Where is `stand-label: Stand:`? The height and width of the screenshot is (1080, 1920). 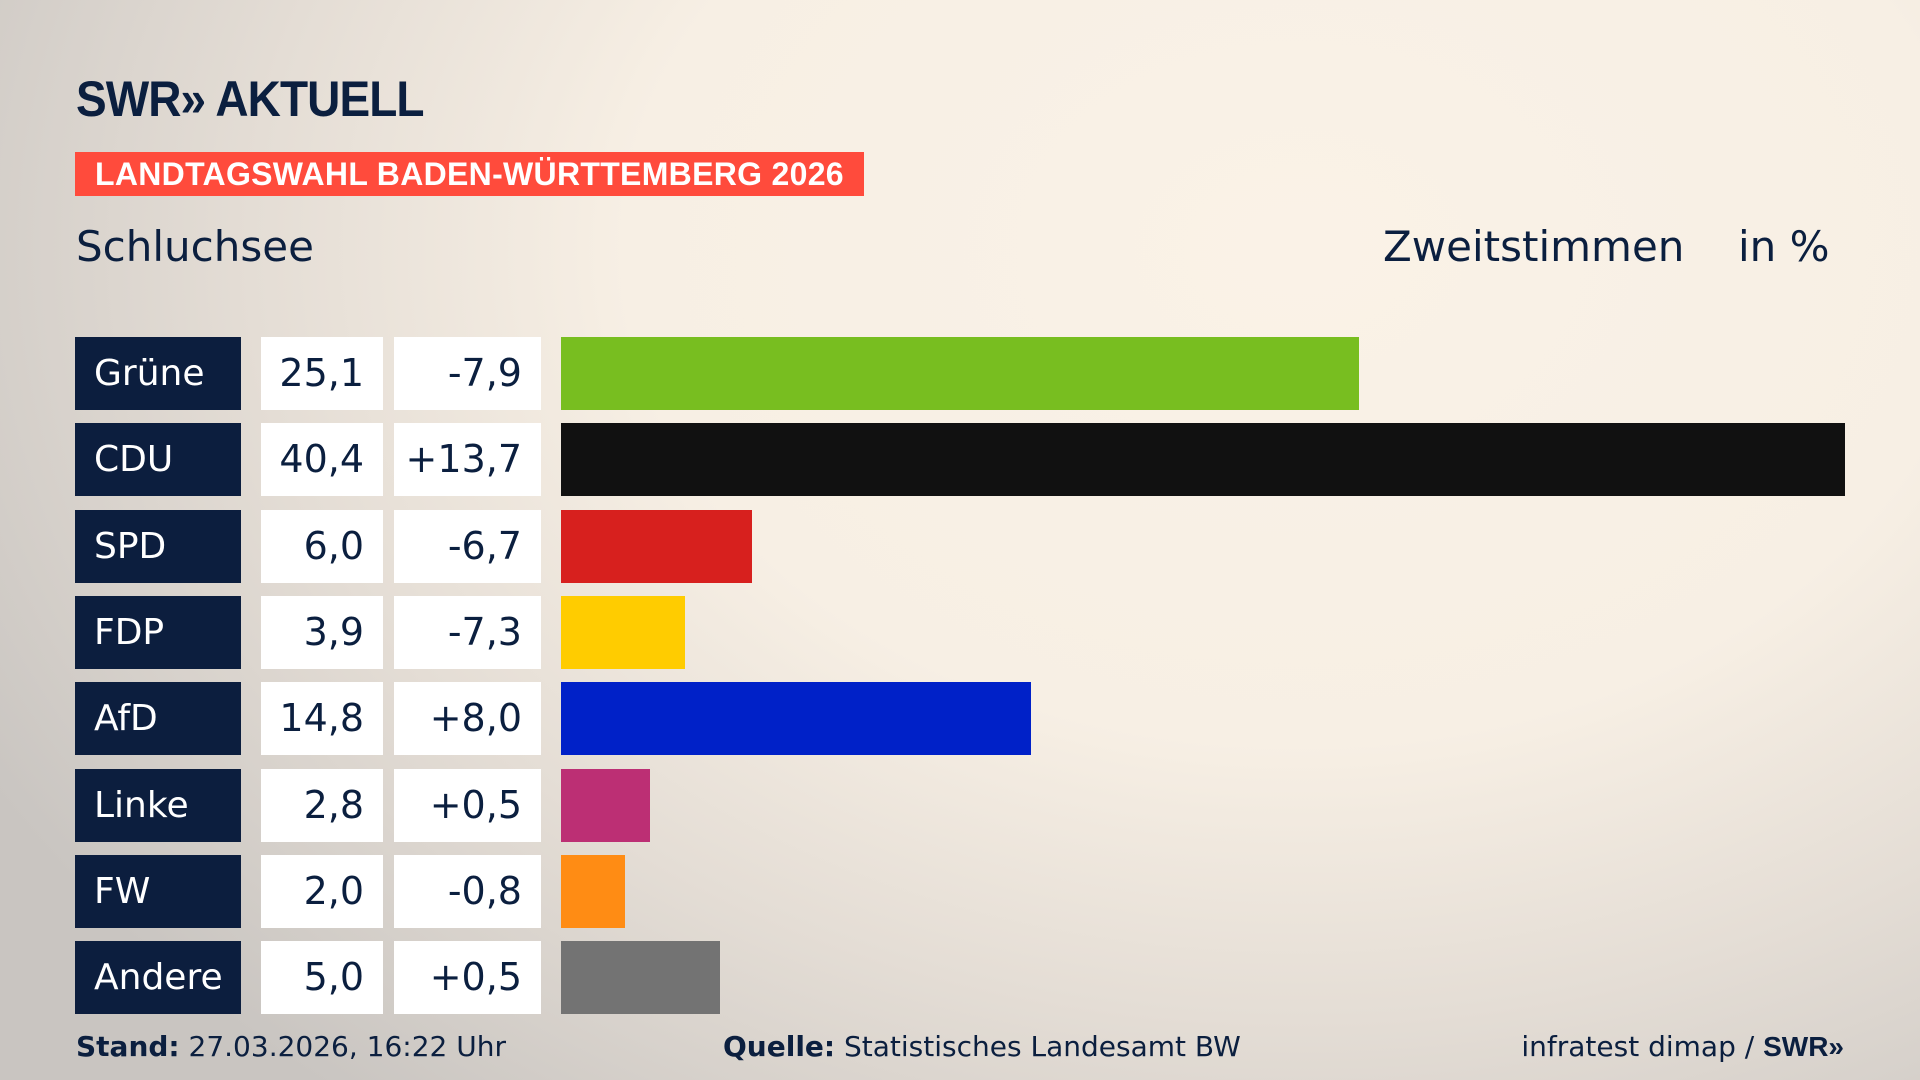
stand-label: Stand: is located at coordinates (128, 1046).